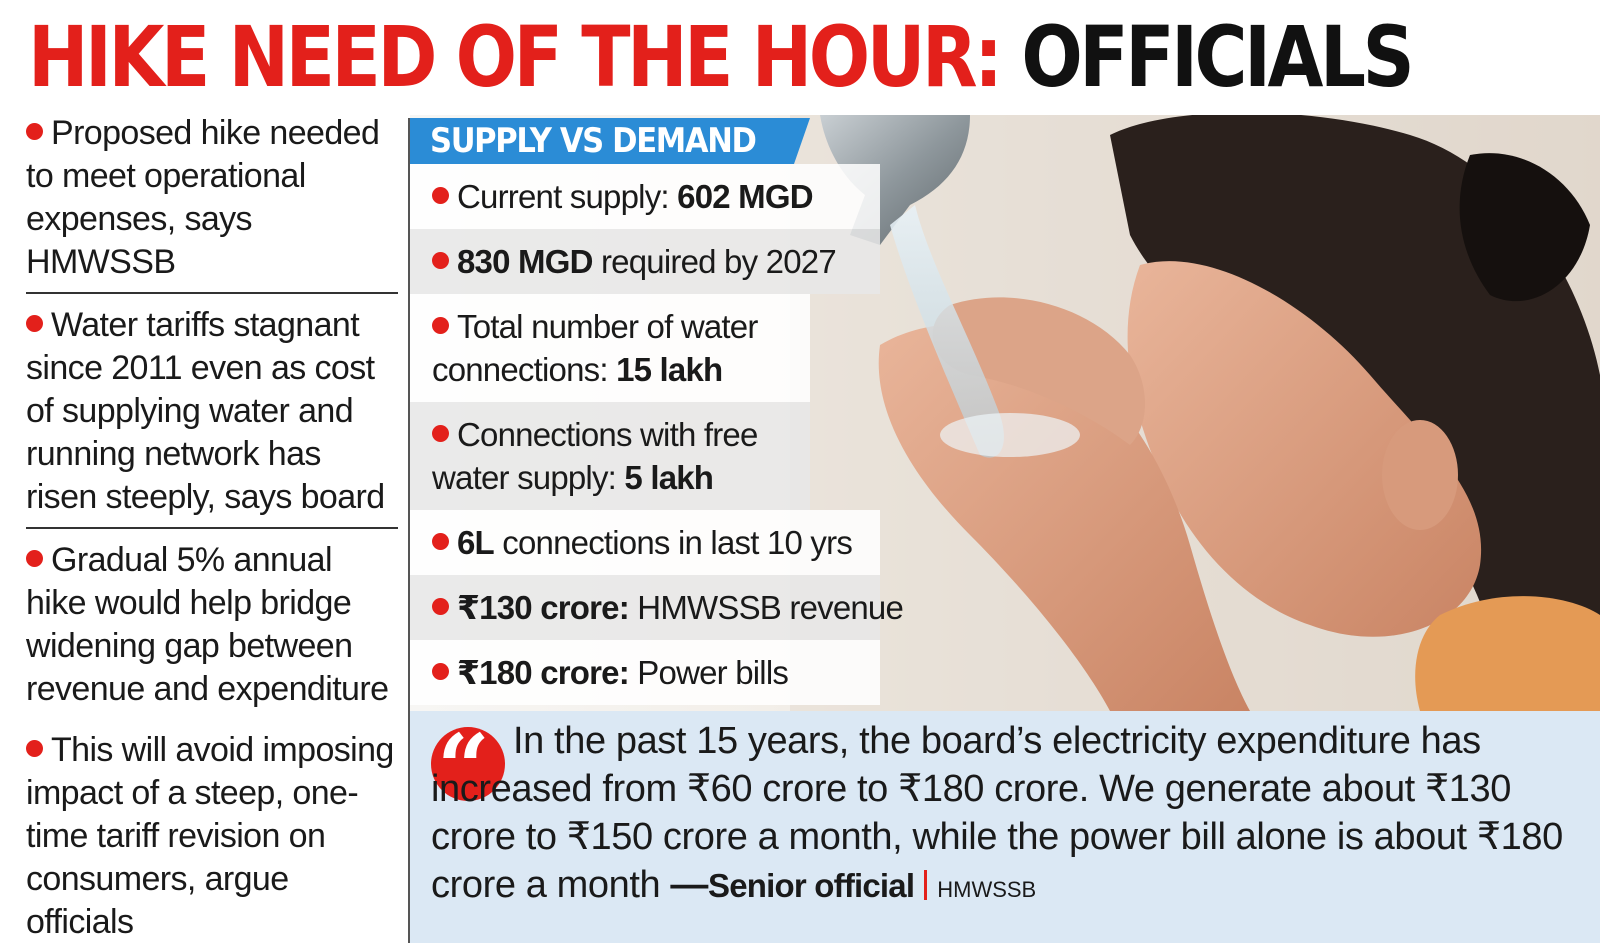 This screenshot has width=1600, height=943. I want to click on column-divider, so click(409, 530).